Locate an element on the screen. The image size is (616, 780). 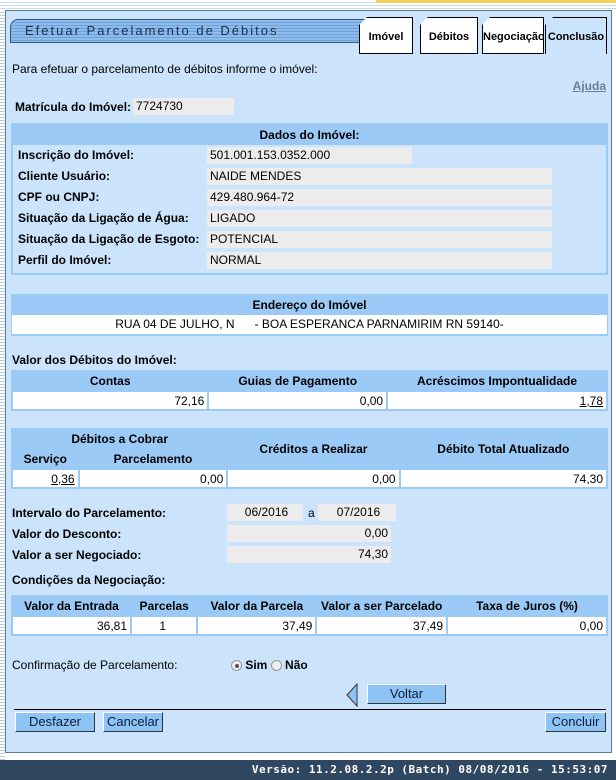
col-entrada: Valor da Entrada is located at coordinates (71, 606).